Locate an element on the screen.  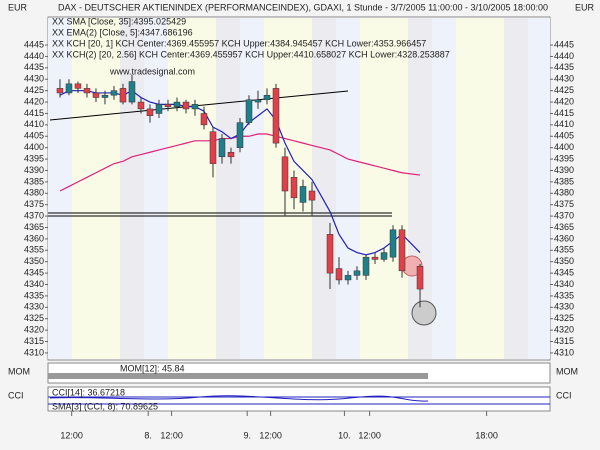
x-tick-label: 18:00 is located at coordinates (486, 435).